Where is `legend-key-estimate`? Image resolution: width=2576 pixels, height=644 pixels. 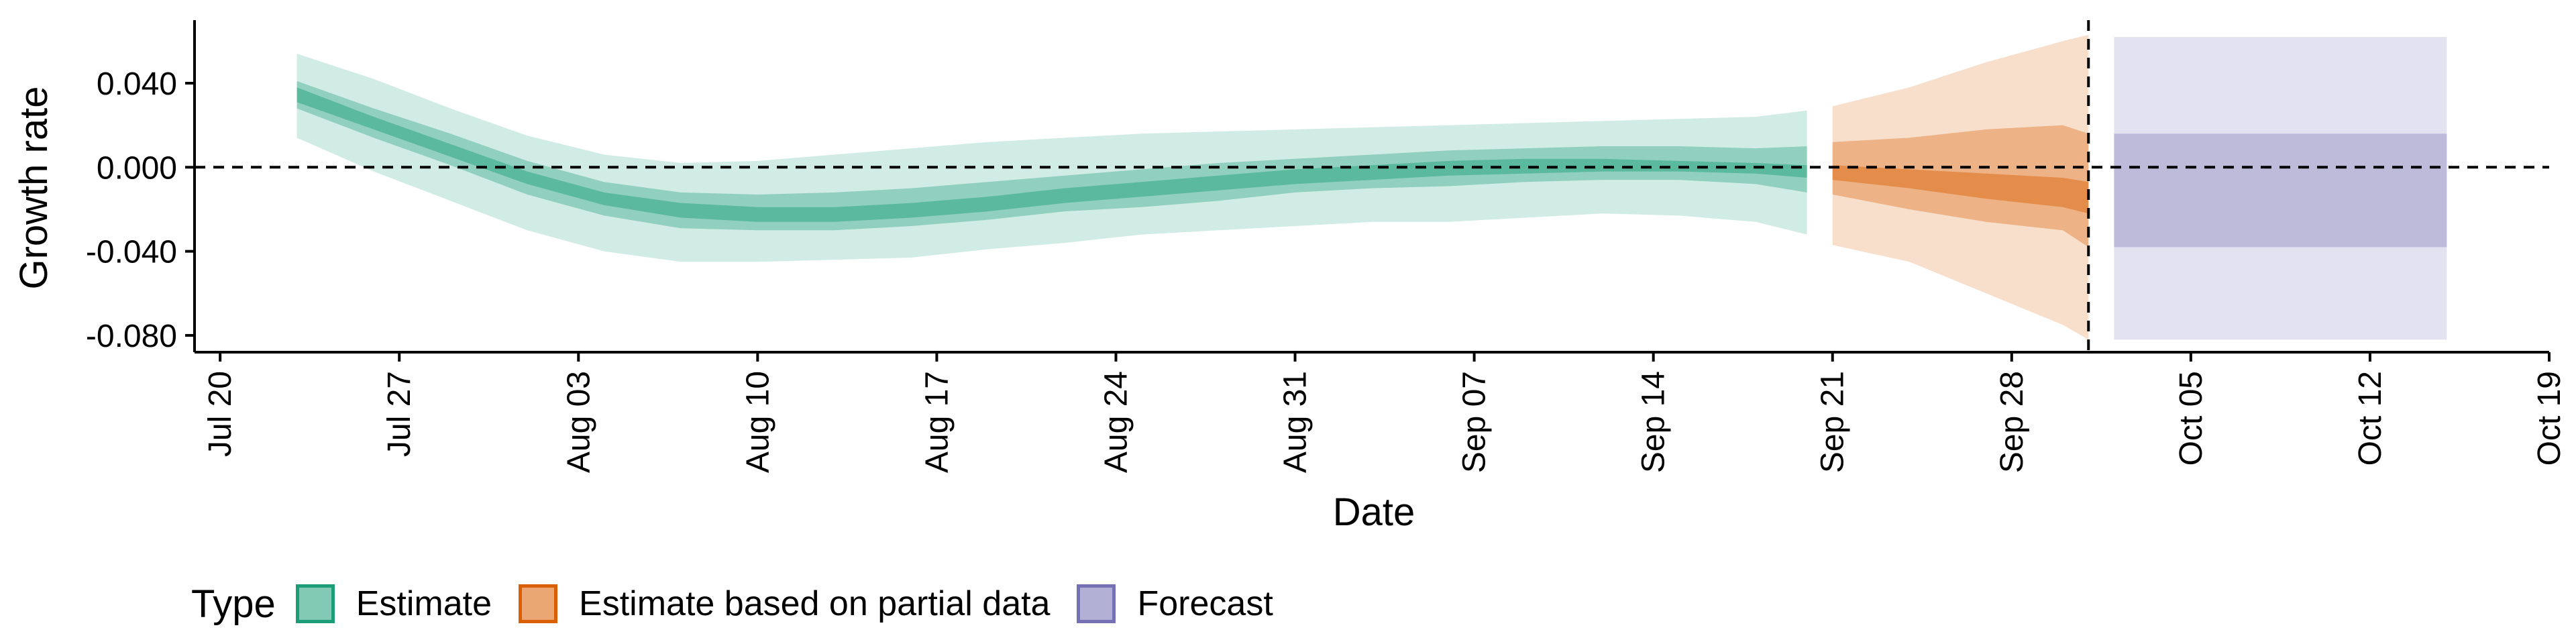
legend-key-estimate is located at coordinates (315, 603).